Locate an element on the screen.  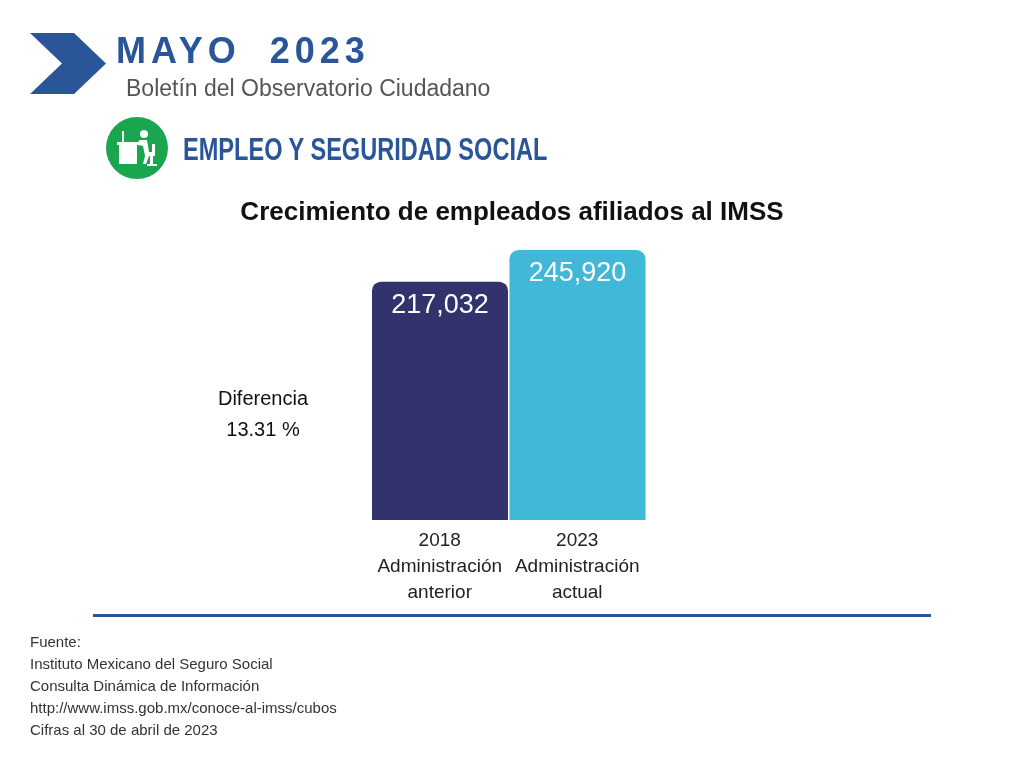
chart-title: Crecimiento de empleados afiliados al IMSS is located at coordinates (512, 211).